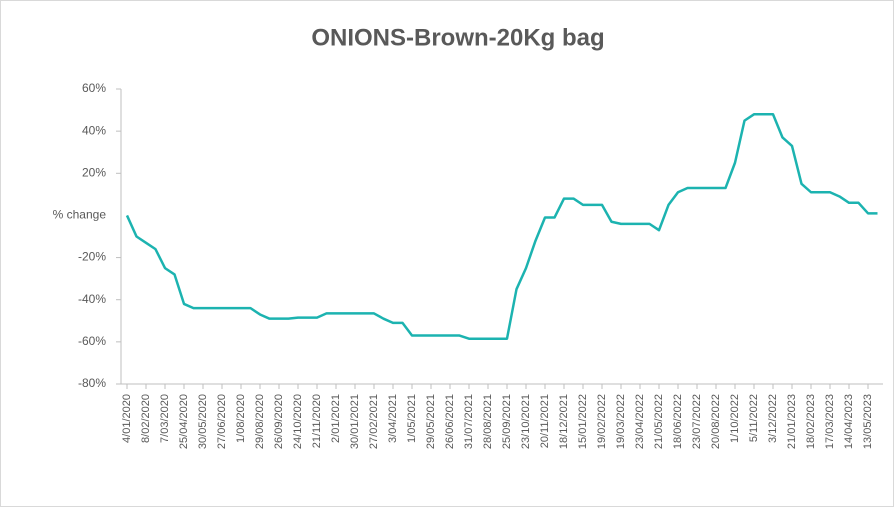 The width and height of the screenshot is (894, 511). Describe the element at coordinates (450, 421) in the screenshot. I see `x-tick-label: 26/06/2021` at that location.